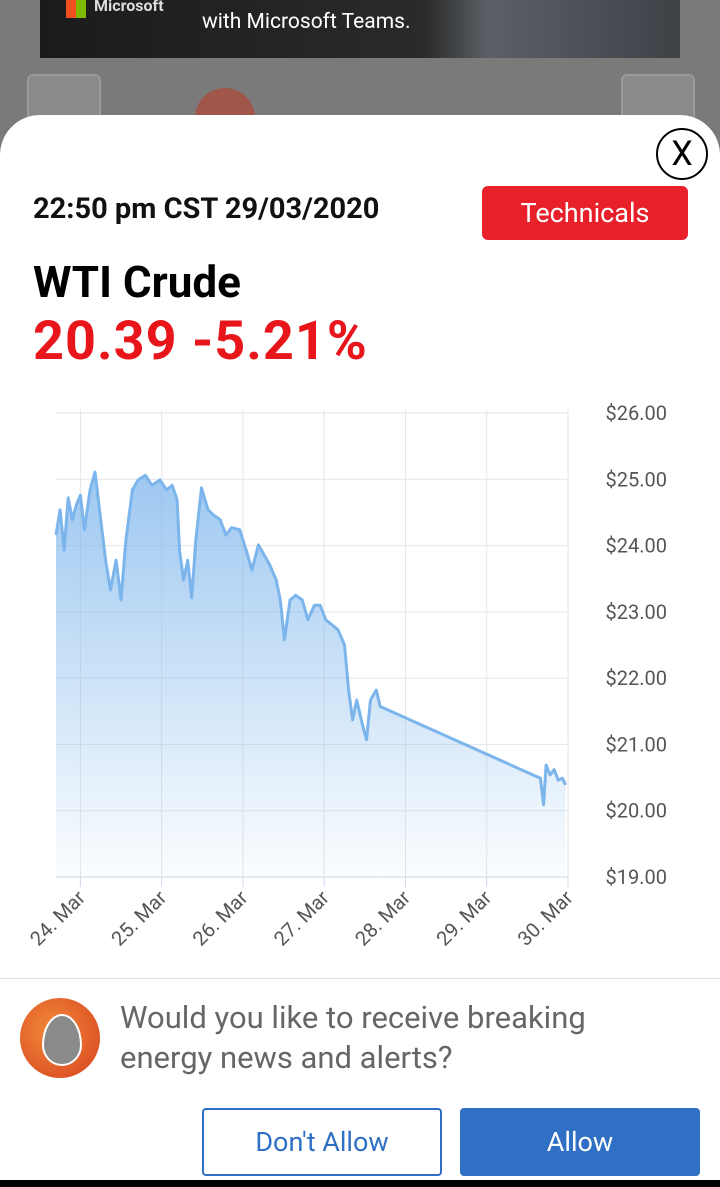 This screenshot has width=720, height=1187. Describe the element at coordinates (636, 744) in the screenshot. I see `y-tick-label: $21.00` at that location.